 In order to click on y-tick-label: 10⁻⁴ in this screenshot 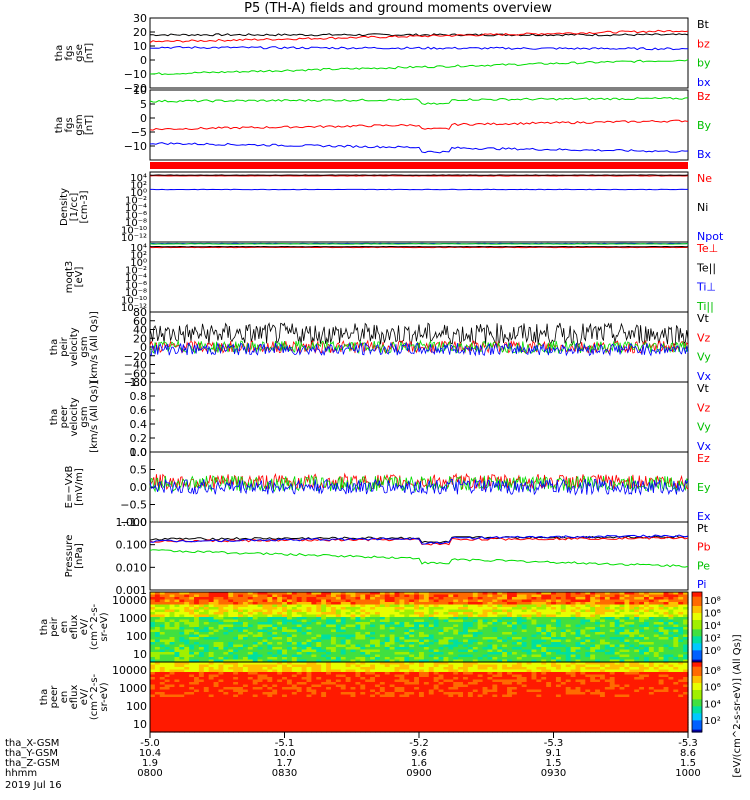, I will do `click(136, 208)`.